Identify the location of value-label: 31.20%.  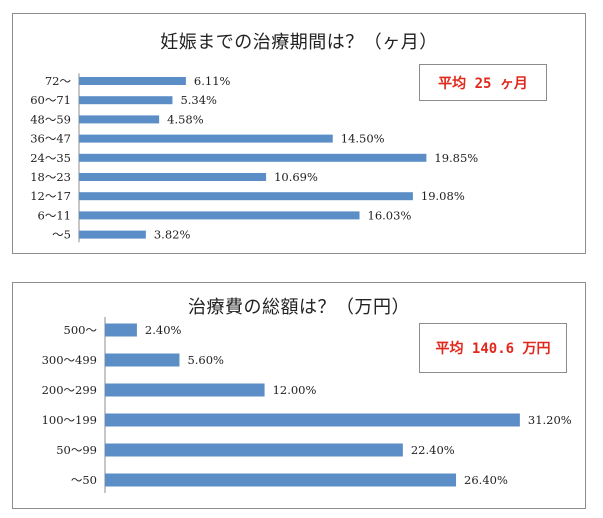
(550, 420).